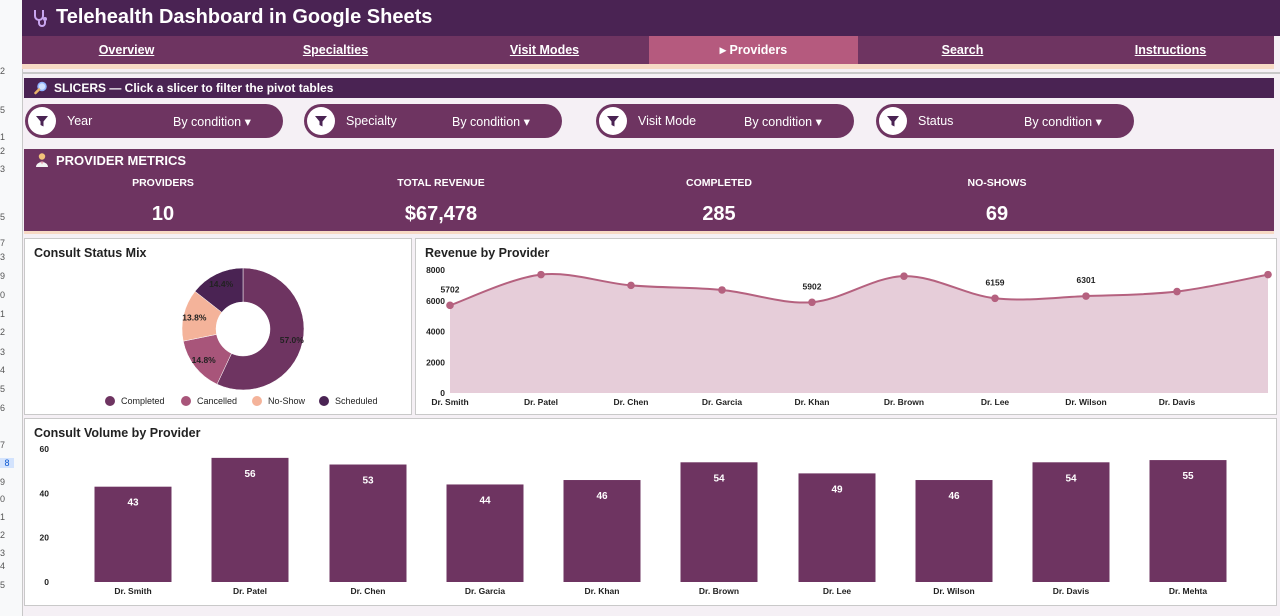 Image resolution: width=1280 pixels, height=616 pixels. What do you see at coordinates (1086, 280) in the screenshot?
I see `data-label: 6301` at bounding box center [1086, 280].